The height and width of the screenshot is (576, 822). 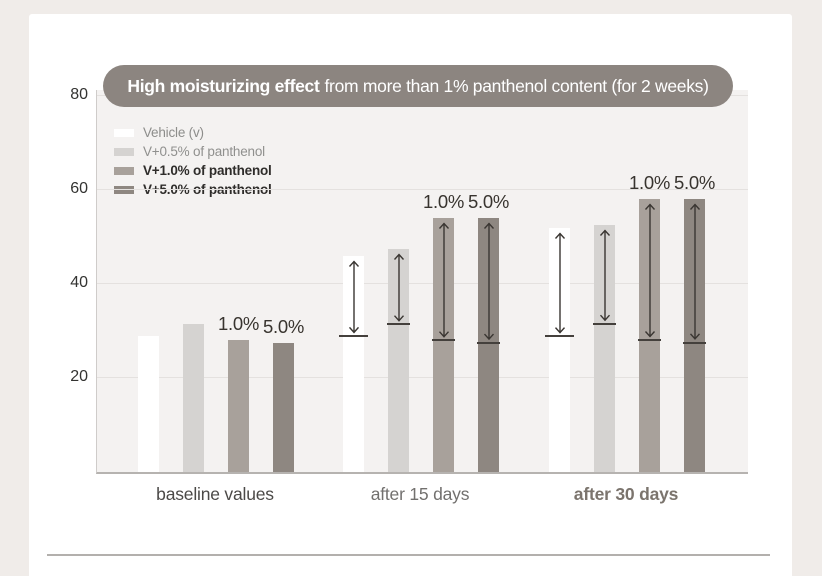 I want to click on x-axis-label-baseline: baseline values, so click(x=215, y=494).